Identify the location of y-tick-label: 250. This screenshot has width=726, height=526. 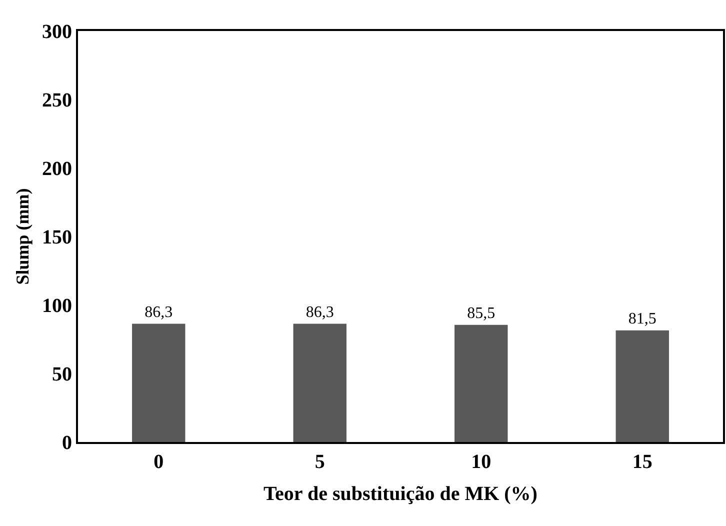
(57, 101).